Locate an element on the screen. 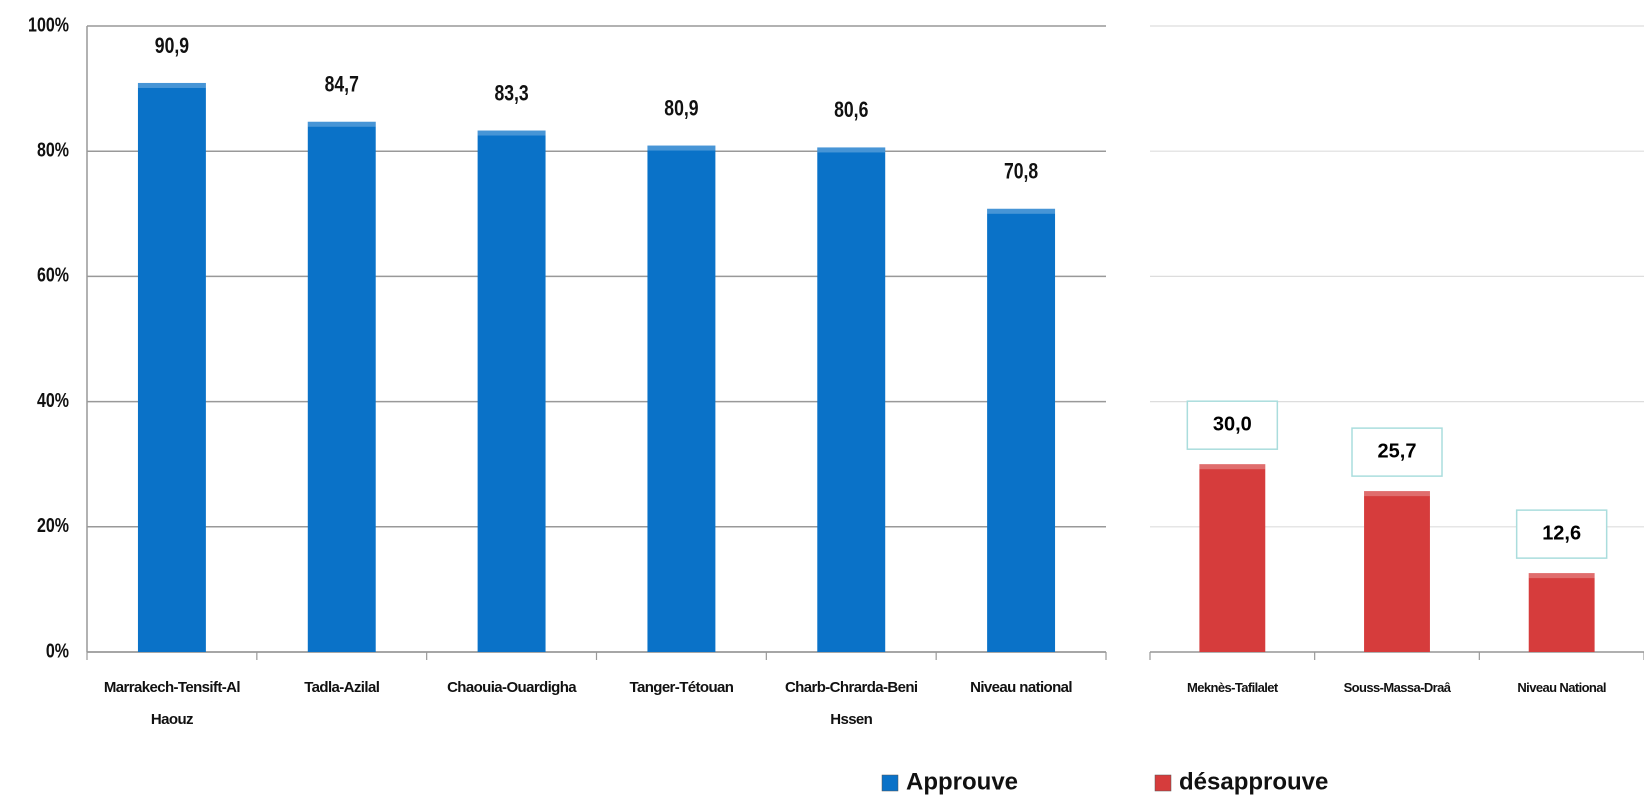 This screenshot has width=1644, height=800. x-tick-label: Souss-Massa-Draâ is located at coordinates (1397, 687).